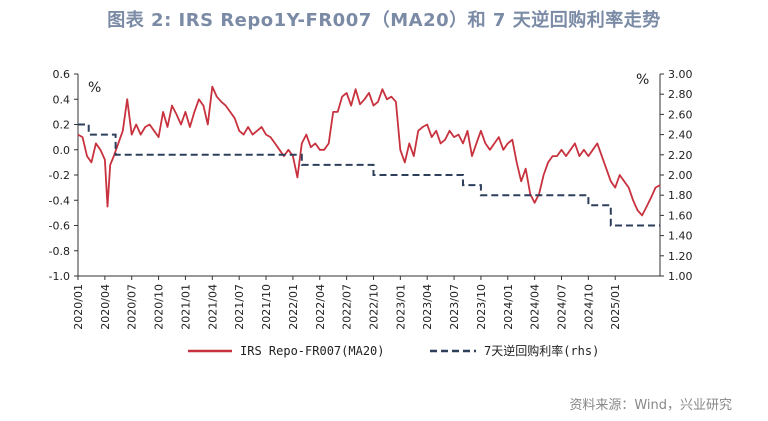 The width and height of the screenshot is (768, 421). What do you see at coordinates (384, 20) in the screenshot?
I see `chart-title: 图表 2: IRS Repo1Y-FR007（MA20）和 7 天逆回购利率走势` at bounding box center [384, 20].